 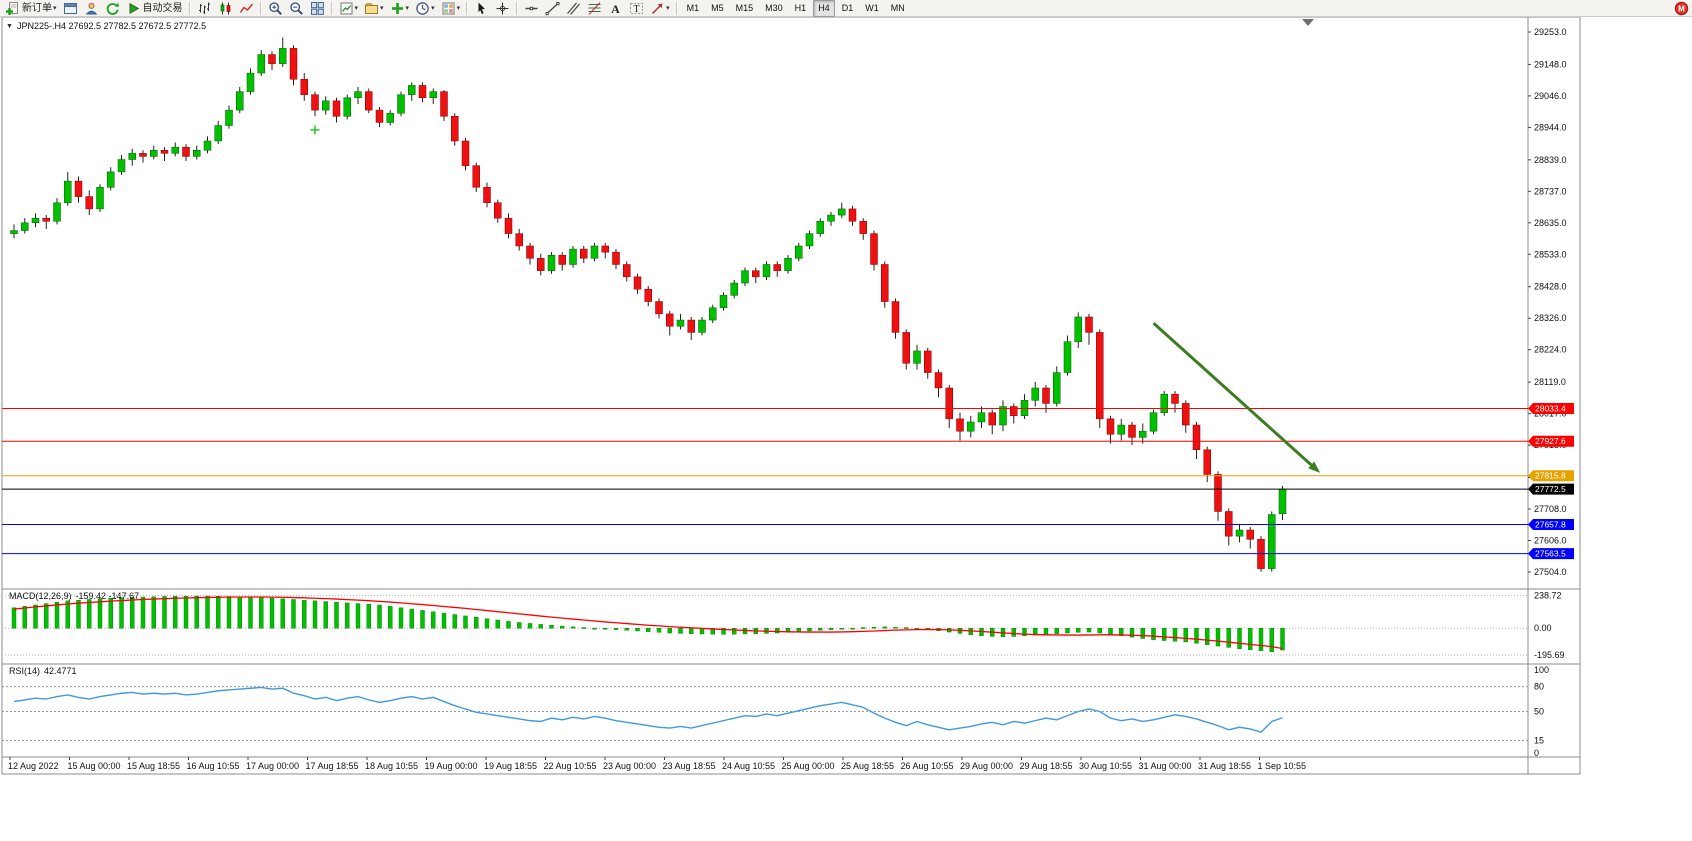 I want to click on window-icon, so click(x=70, y=8).